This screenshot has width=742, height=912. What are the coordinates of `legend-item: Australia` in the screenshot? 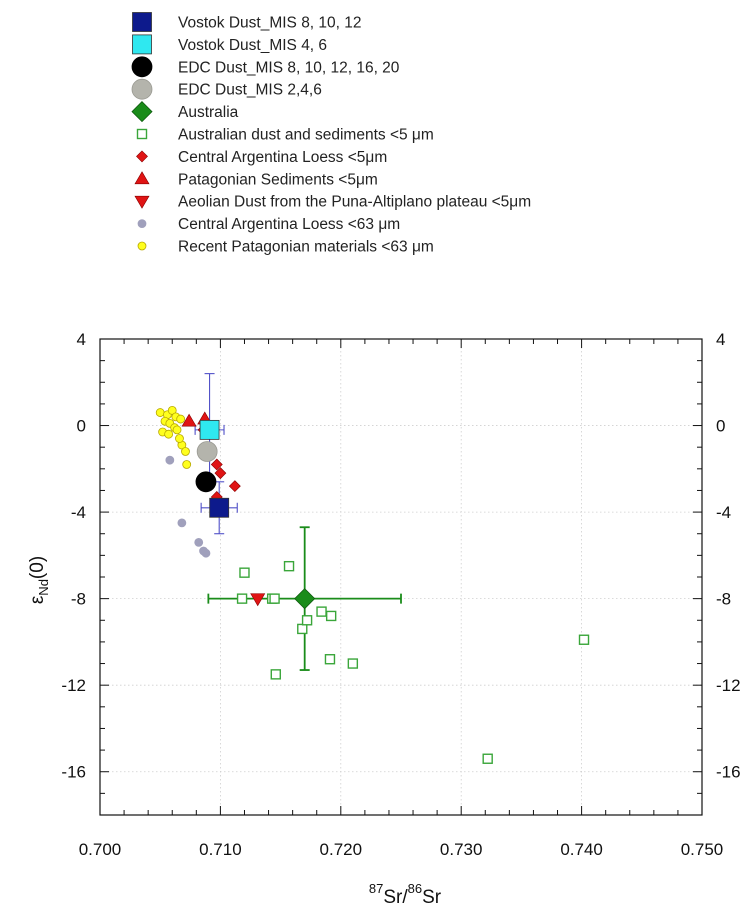 It's located at (185, 112).